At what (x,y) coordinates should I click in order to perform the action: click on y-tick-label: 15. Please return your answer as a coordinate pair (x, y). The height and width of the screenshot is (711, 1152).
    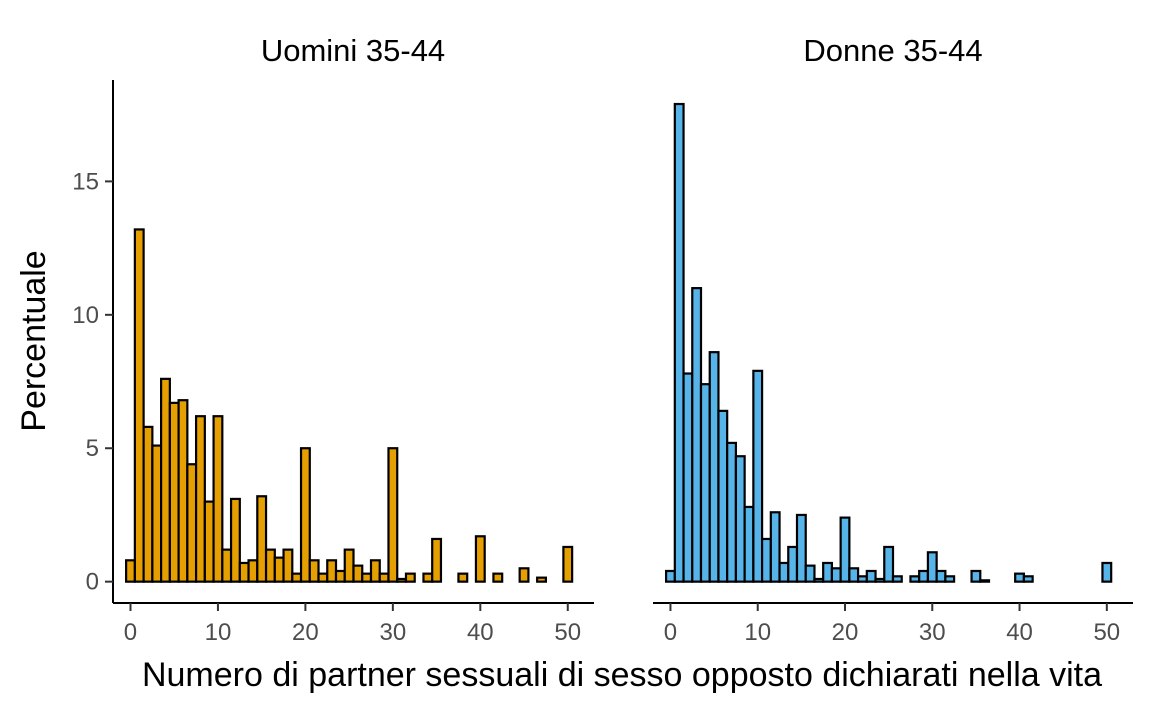
    Looking at the image, I should click on (85, 181).